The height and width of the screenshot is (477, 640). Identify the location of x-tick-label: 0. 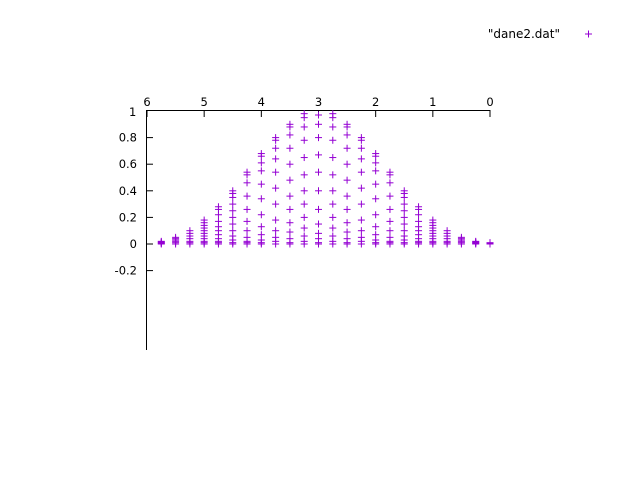
(489, 102).